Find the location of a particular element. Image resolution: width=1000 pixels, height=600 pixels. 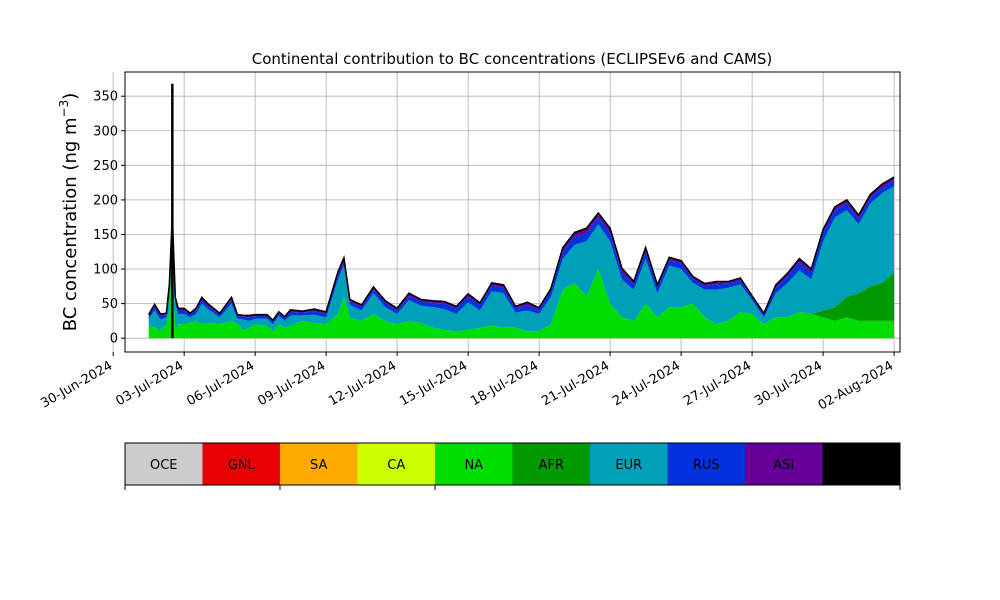

svg-text: BC concentration (ng m−3) is located at coordinates (69, 212).